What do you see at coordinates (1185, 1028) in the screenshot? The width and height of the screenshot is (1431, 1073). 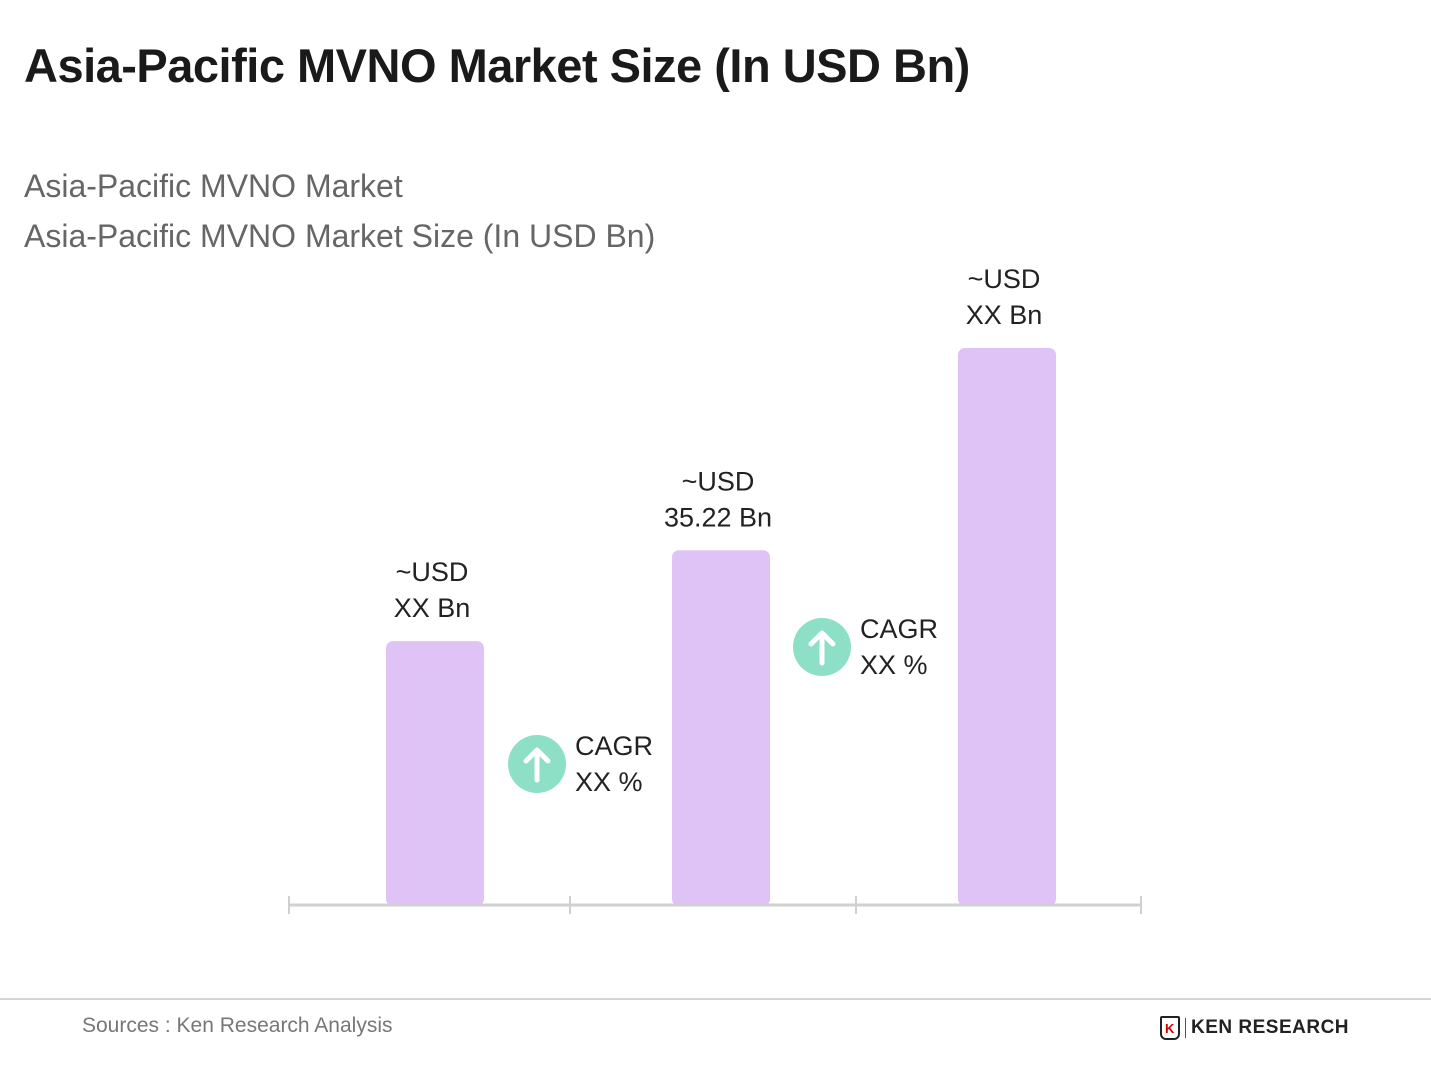 I see `logo-divider` at bounding box center [1185, 1028].